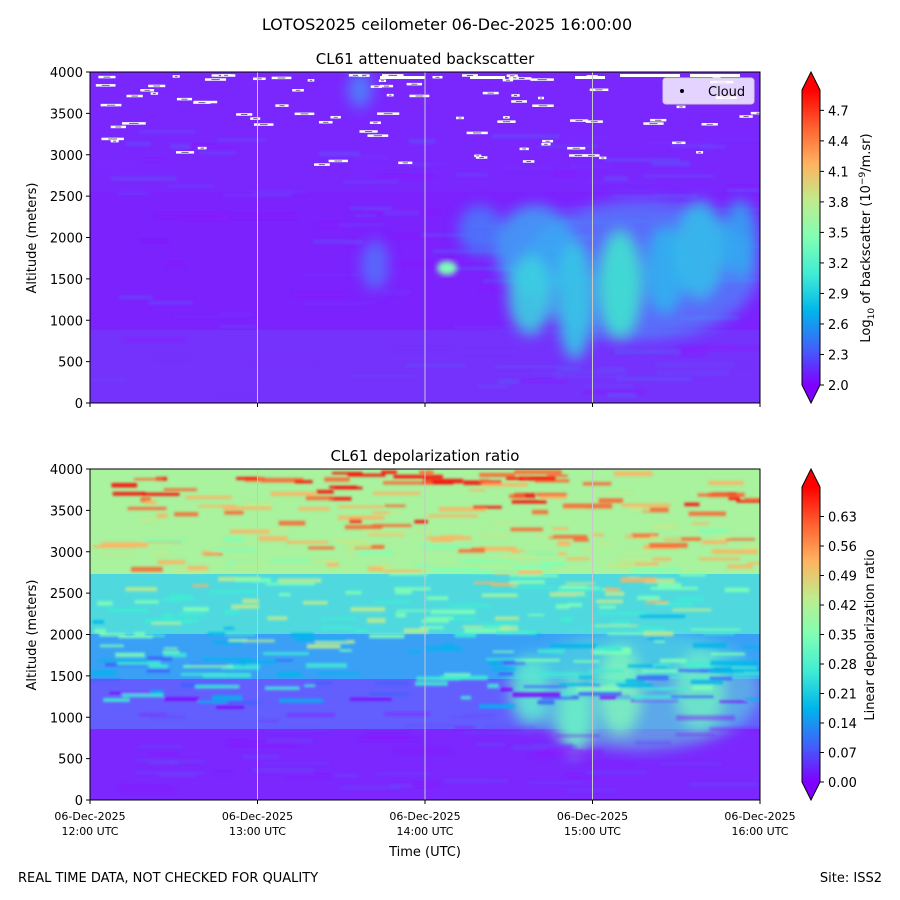 The width and height of the screenshot is (900, 900). I want to click on depolarization-y-tick-label: 2000, so click(66, 636).